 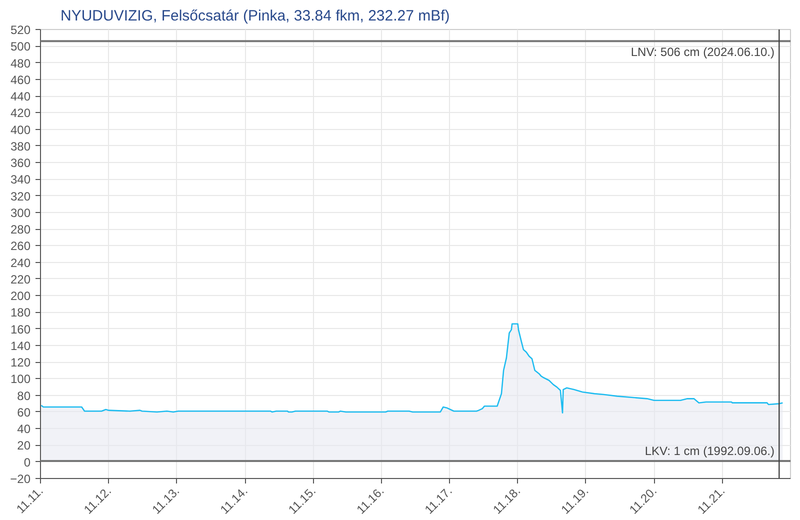 What do you see at coordinates (20, 246) in the screenshot?
I see `y-tick-label: 260` at bounding box center [20, 246].